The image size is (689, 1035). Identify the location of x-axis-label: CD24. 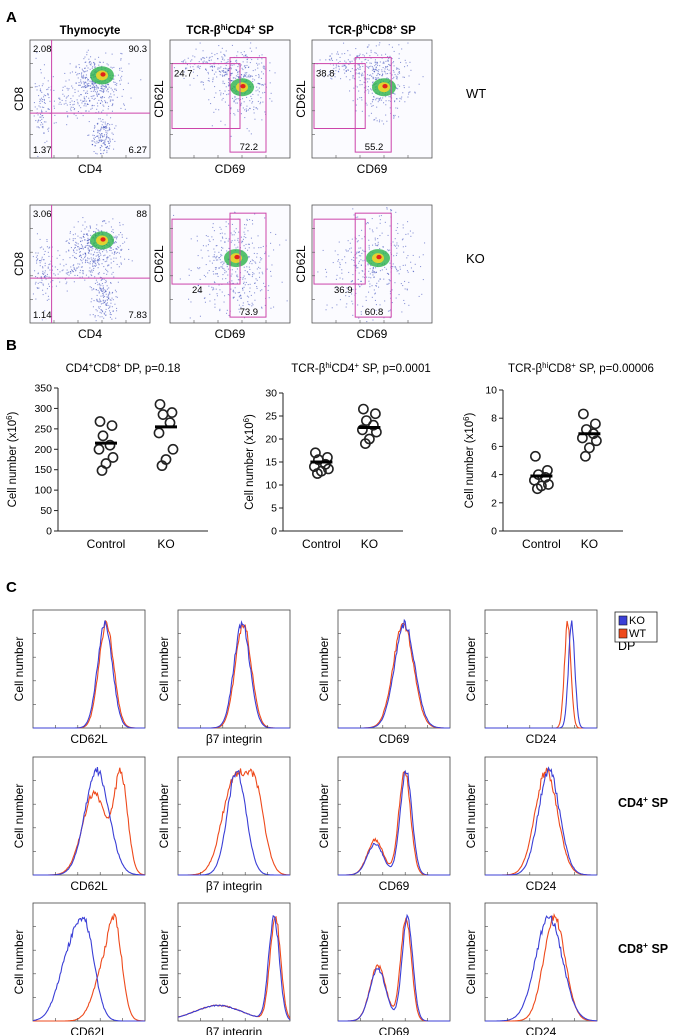
(541, 1030).